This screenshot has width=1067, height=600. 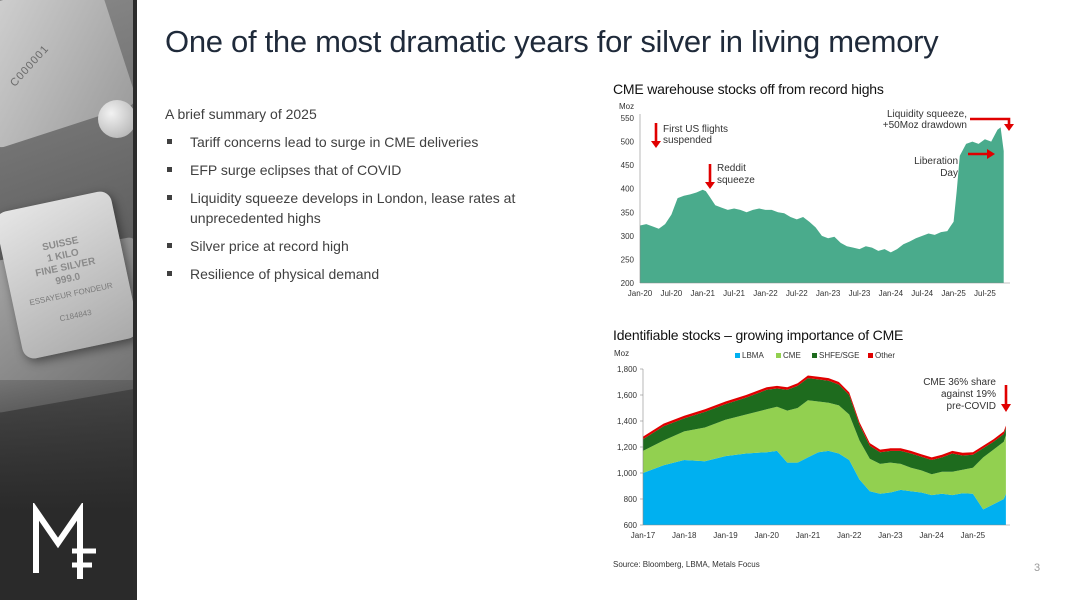 I want to click on chart1-y-tick-label: 500, so click(x=628, y=142).